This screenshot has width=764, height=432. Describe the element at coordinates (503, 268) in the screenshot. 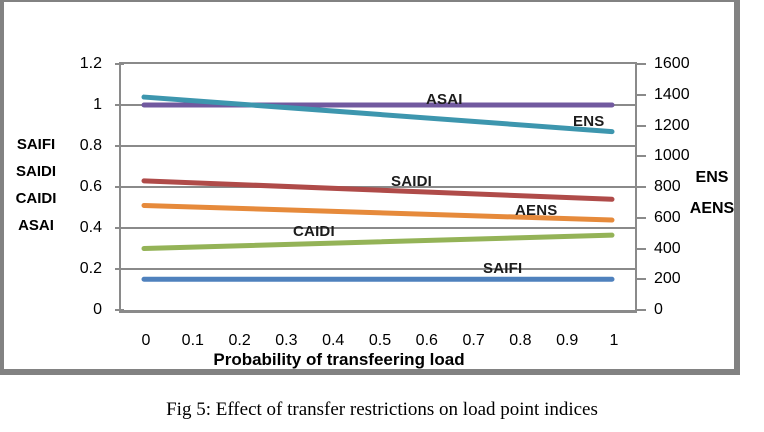

I see `series-label-saifi: SAIFI` at that location.